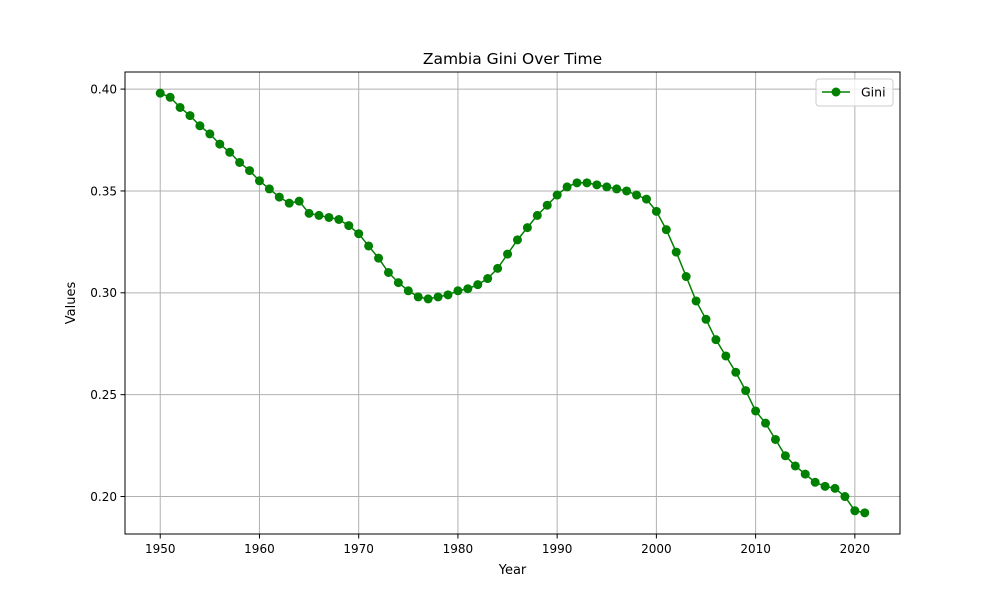 The height and width of the screenshot is (600, 1000). Describe the element at coordinates (855, 549) in the screenshot. I see `x-tick-label: 2020` at that location.